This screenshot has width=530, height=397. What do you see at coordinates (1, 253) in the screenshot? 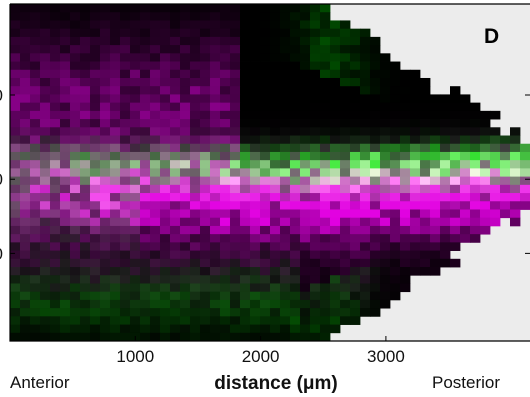
I see `y-tick-label: 0` at bounding box center [1, 253].